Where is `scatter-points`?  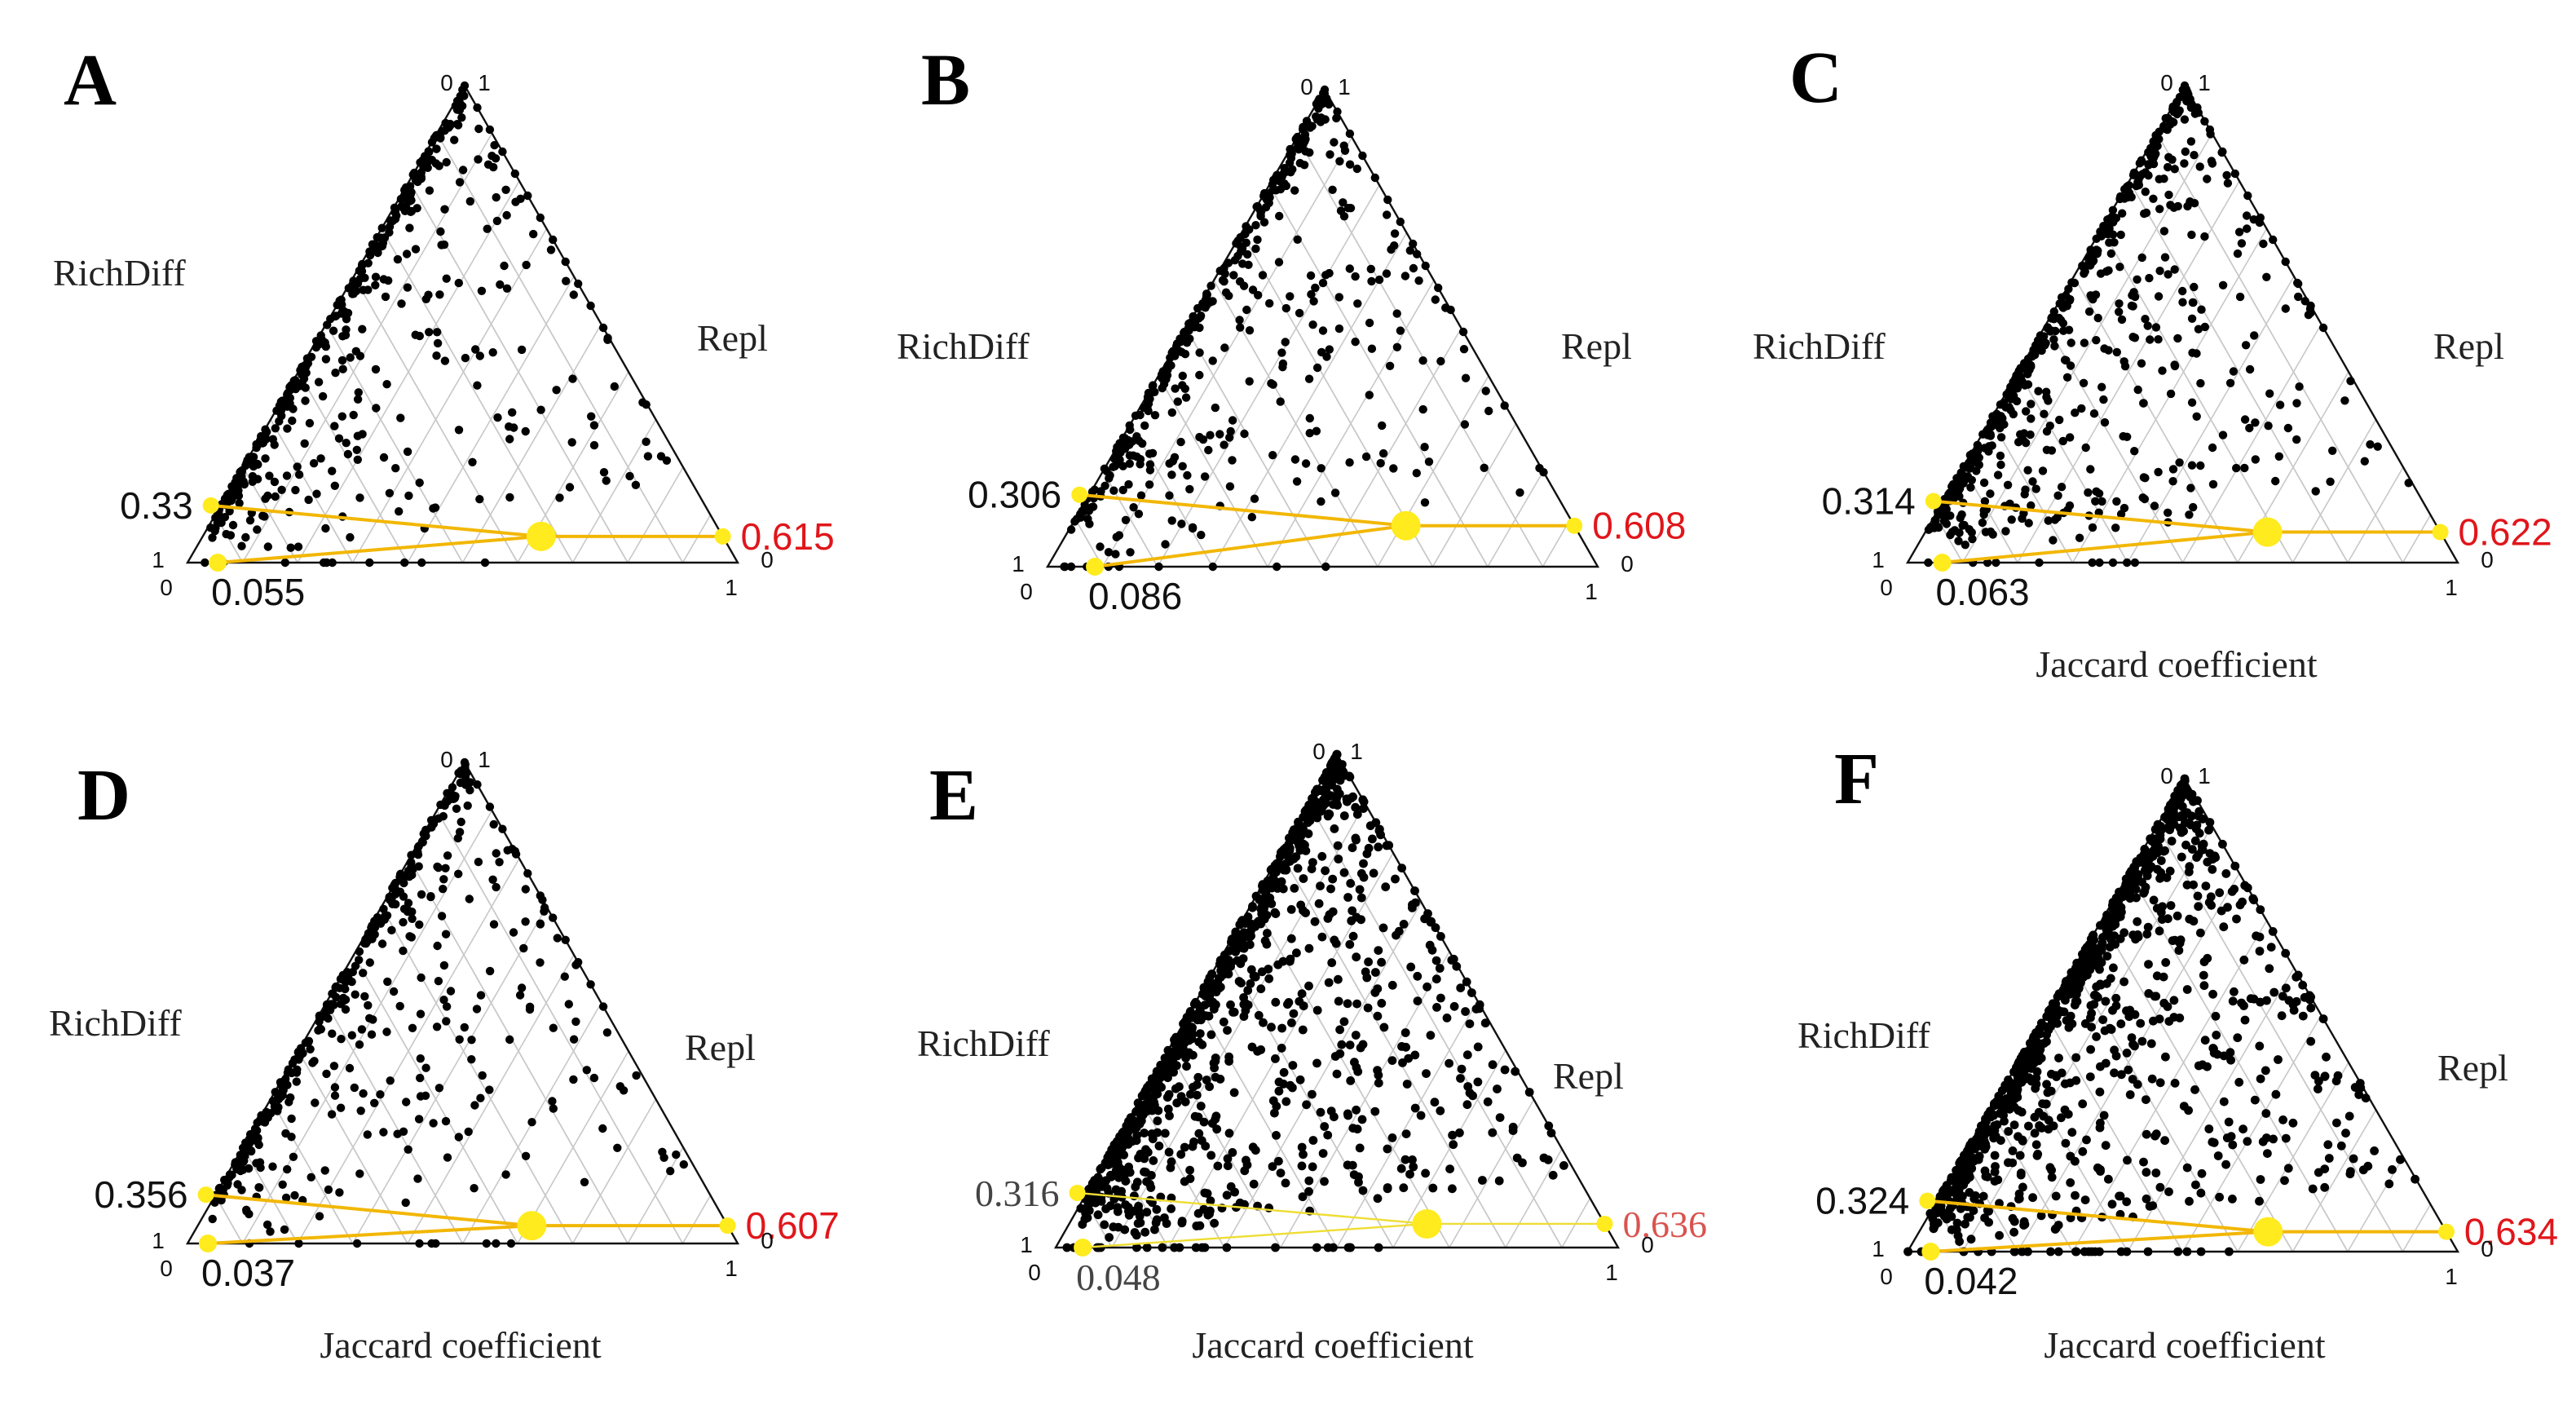 scatter-points is located at coordinates (1315, 1000).